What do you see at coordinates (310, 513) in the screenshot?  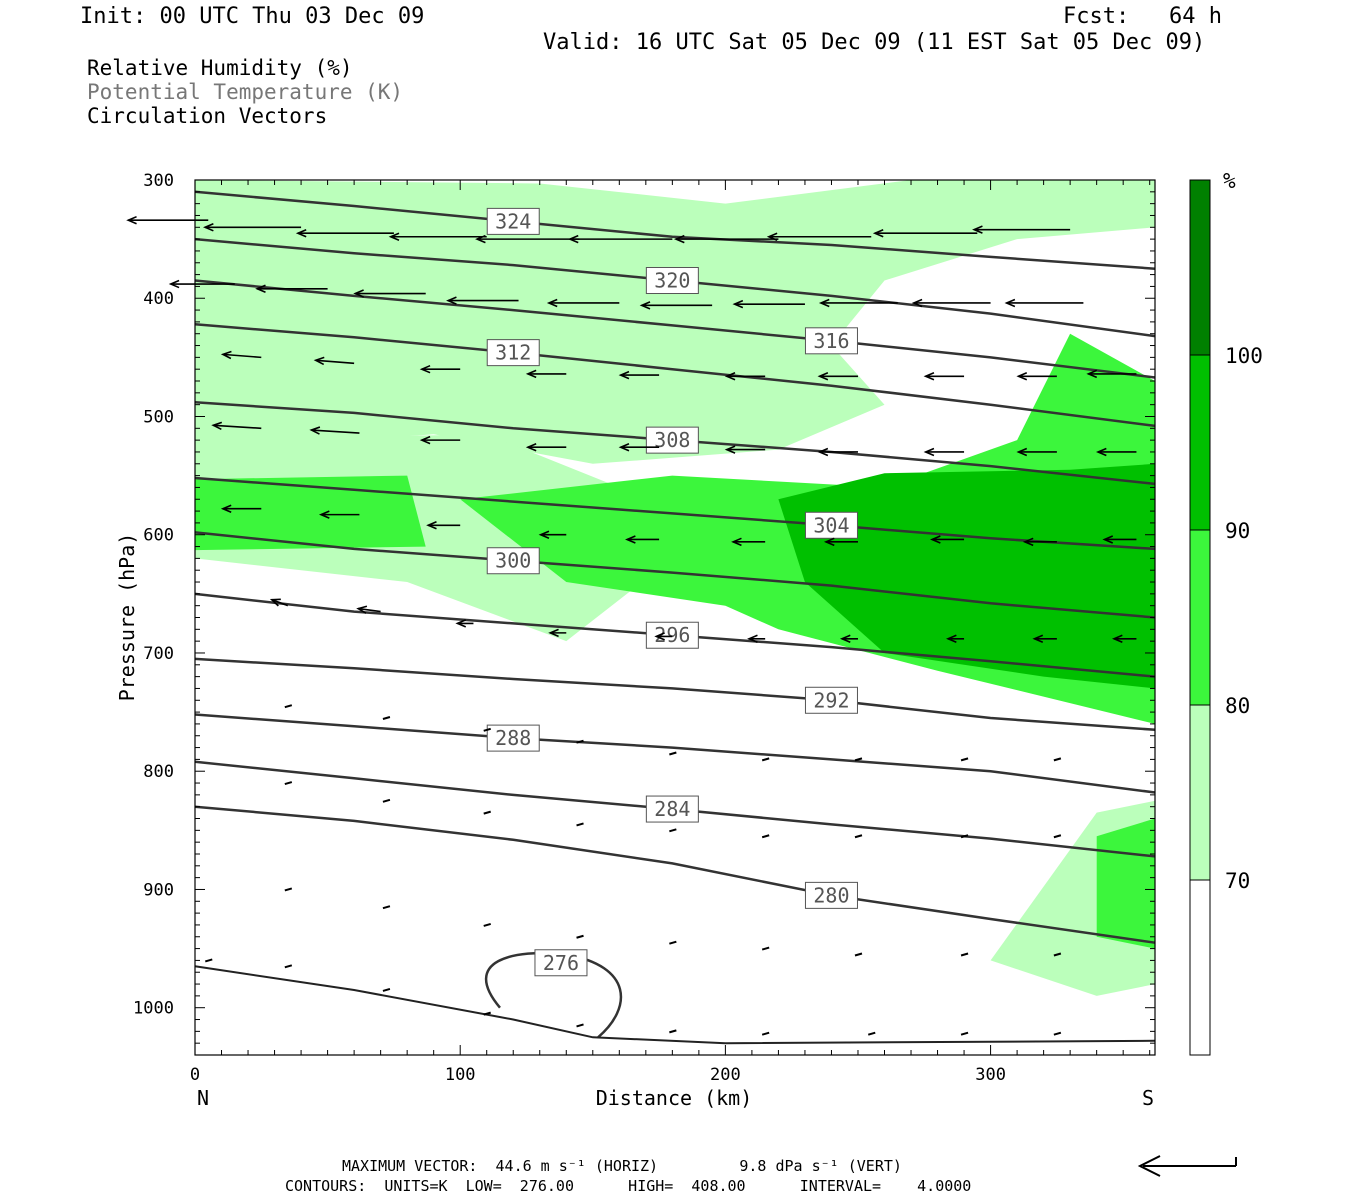 I see `rh-80-region-west` at bounding box center [310, 513].